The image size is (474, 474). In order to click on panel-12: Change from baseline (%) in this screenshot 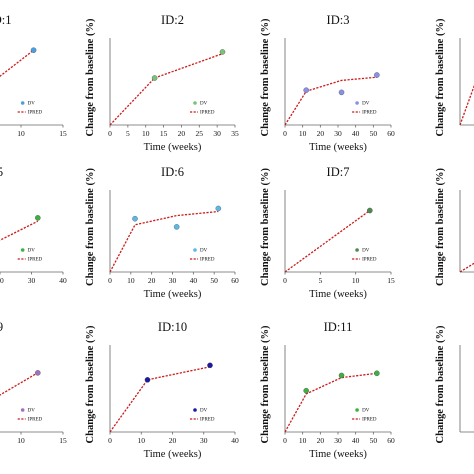, I will do `click(454, 384)`.